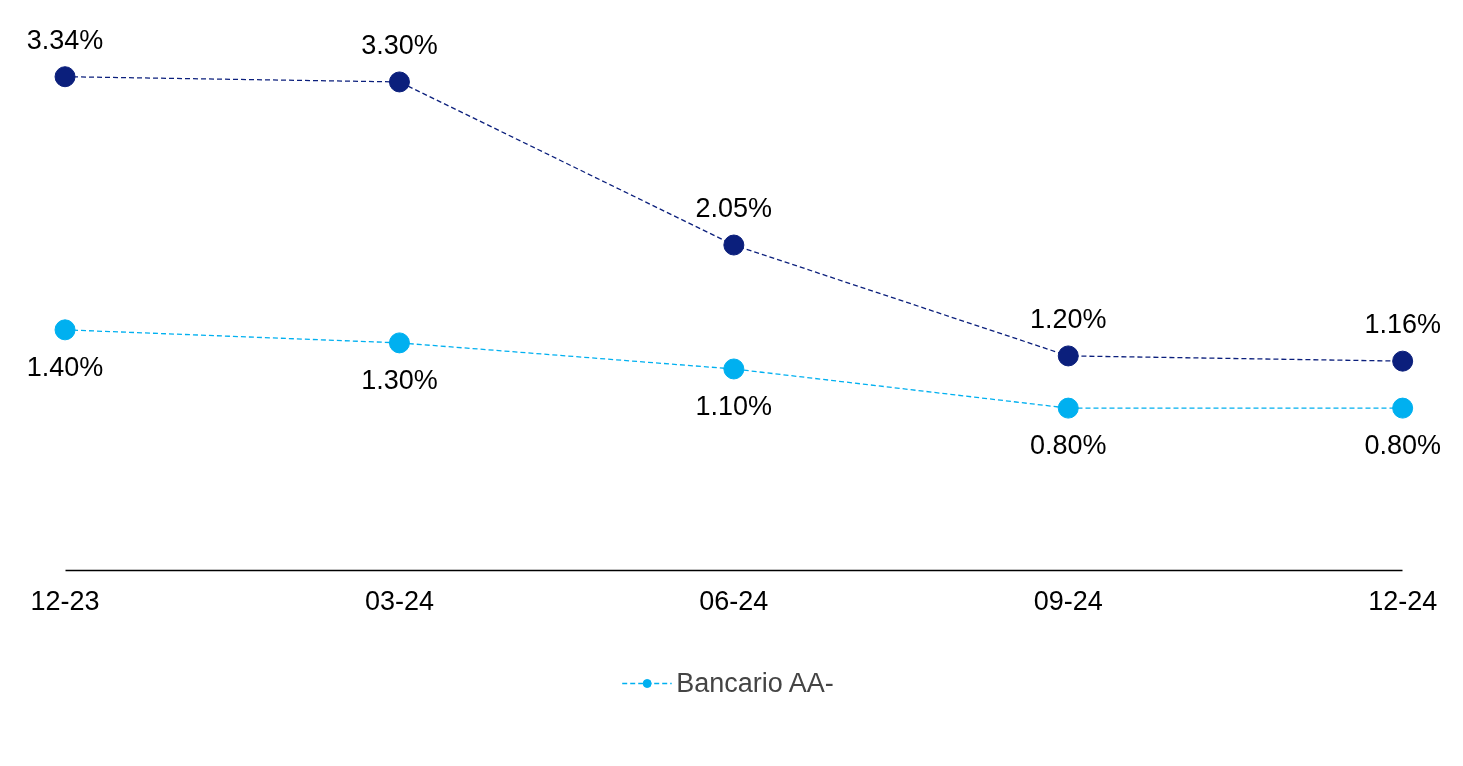 This screenshot has width=1463, height=766. Describe the element at coordinates (1068, 600) in the screenshot. I see `x-tick-label: 09-24` at that location.